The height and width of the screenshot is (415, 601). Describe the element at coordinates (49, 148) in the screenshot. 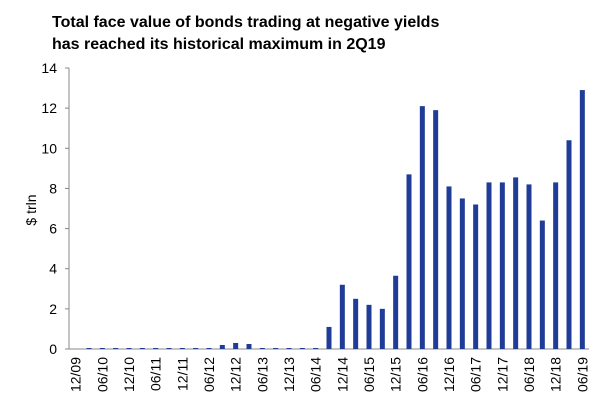

I see `y-tick-label: 10` at that location.